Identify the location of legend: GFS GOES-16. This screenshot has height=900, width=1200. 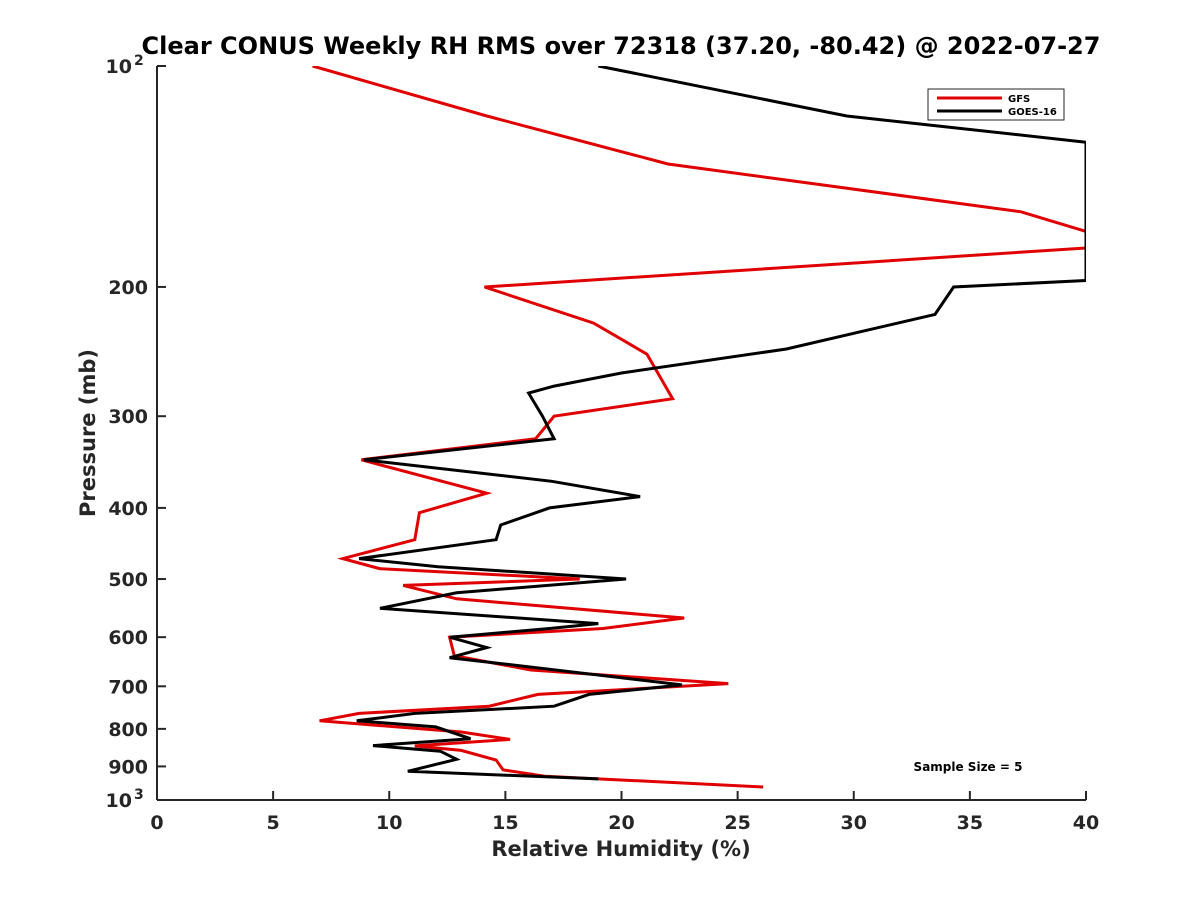
(996, 104).